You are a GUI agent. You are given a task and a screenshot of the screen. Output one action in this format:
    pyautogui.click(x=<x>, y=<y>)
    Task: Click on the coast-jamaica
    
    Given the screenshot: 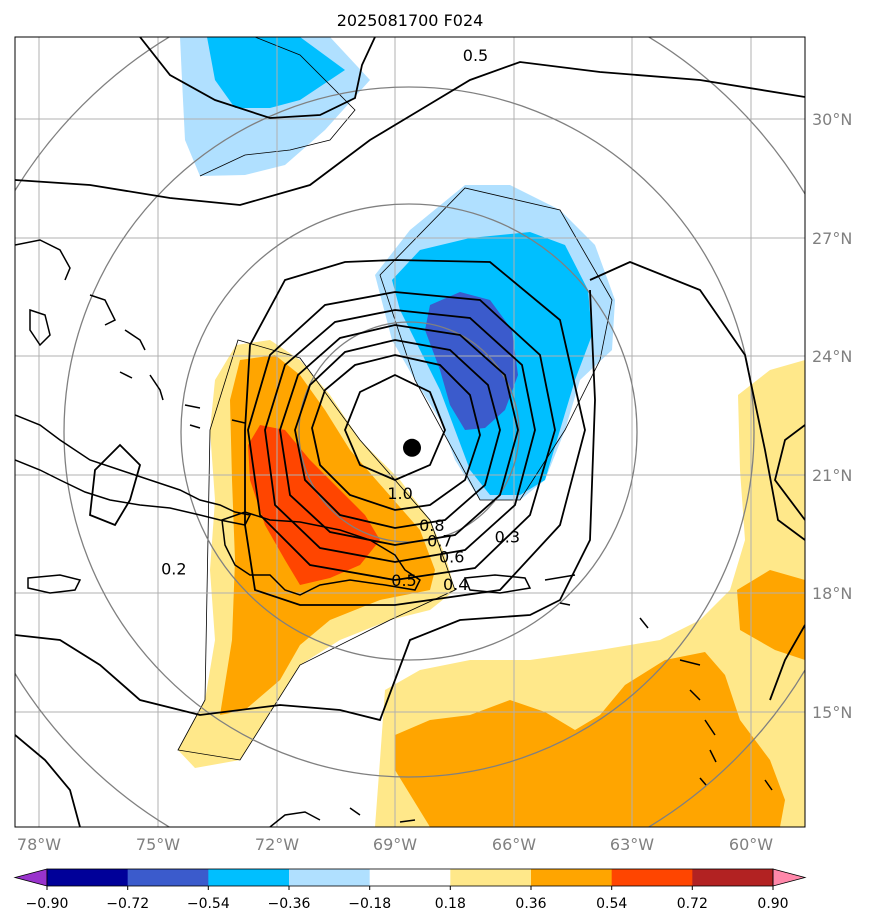 What is the action you would take?
    pyautogui.click(x=54, y=584)
    